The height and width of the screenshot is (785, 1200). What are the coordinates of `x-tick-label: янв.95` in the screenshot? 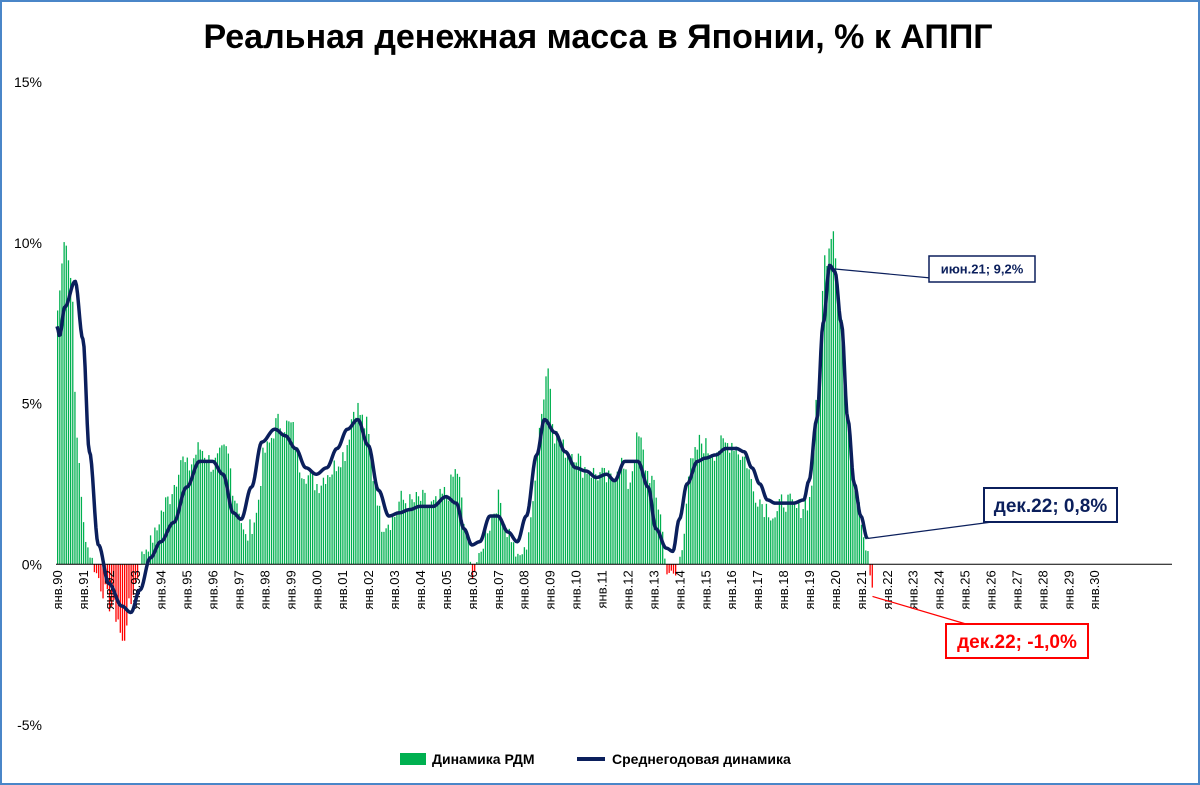 It's located at (187, 589).